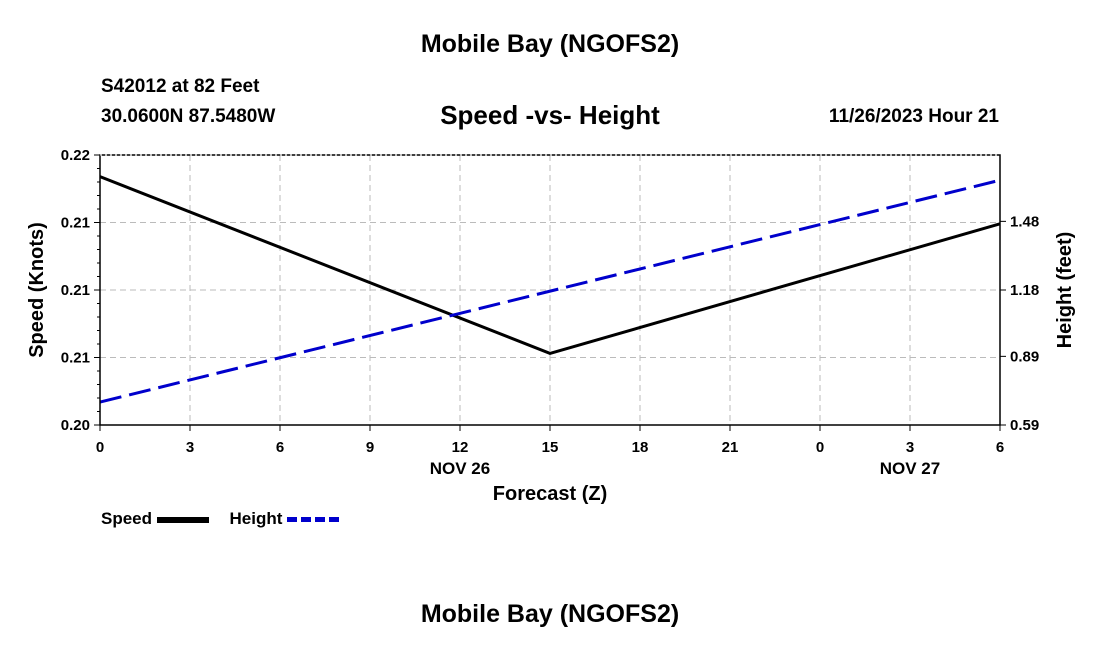 The image size is (1100, 650). Describe the element at coordinates (550, 494) in the screenshot. I see `x-axis-label: Forecast (Z)` at that location.